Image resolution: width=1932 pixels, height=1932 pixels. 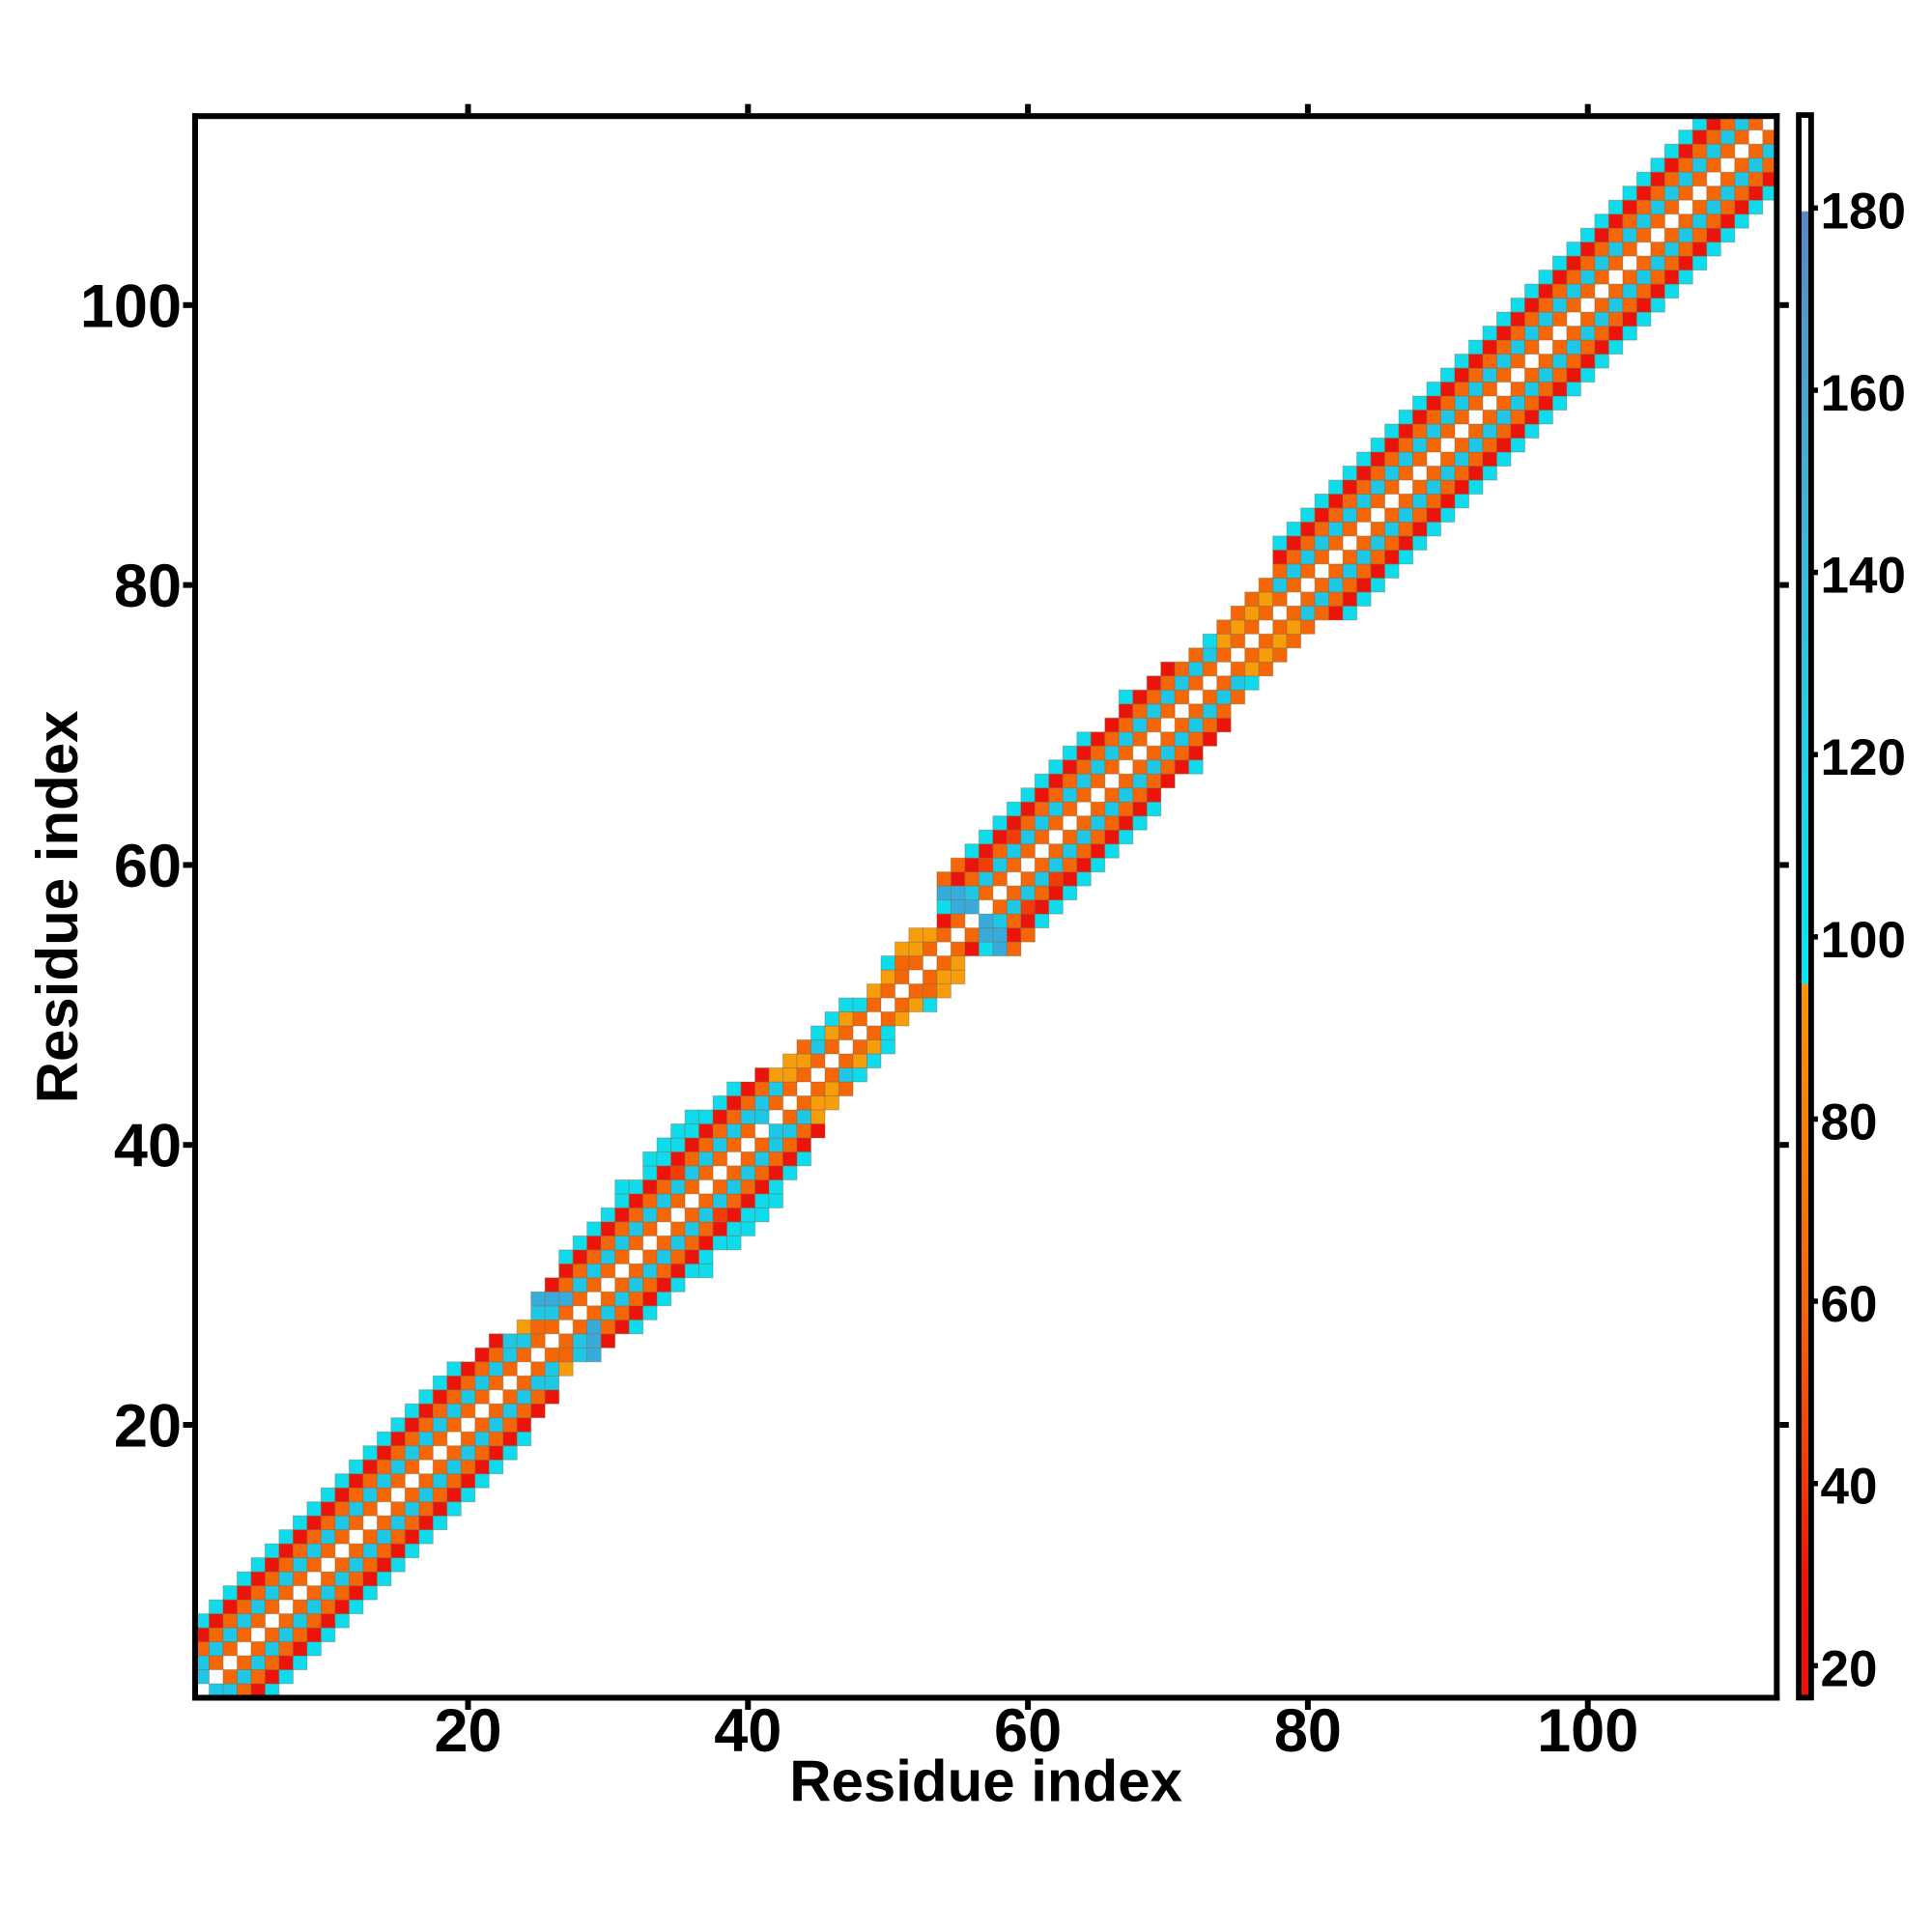 What do you see at coordinates (1863, 757) in the screenshot?
I see `svg-text: 120` at bounding box center [1863, 757].